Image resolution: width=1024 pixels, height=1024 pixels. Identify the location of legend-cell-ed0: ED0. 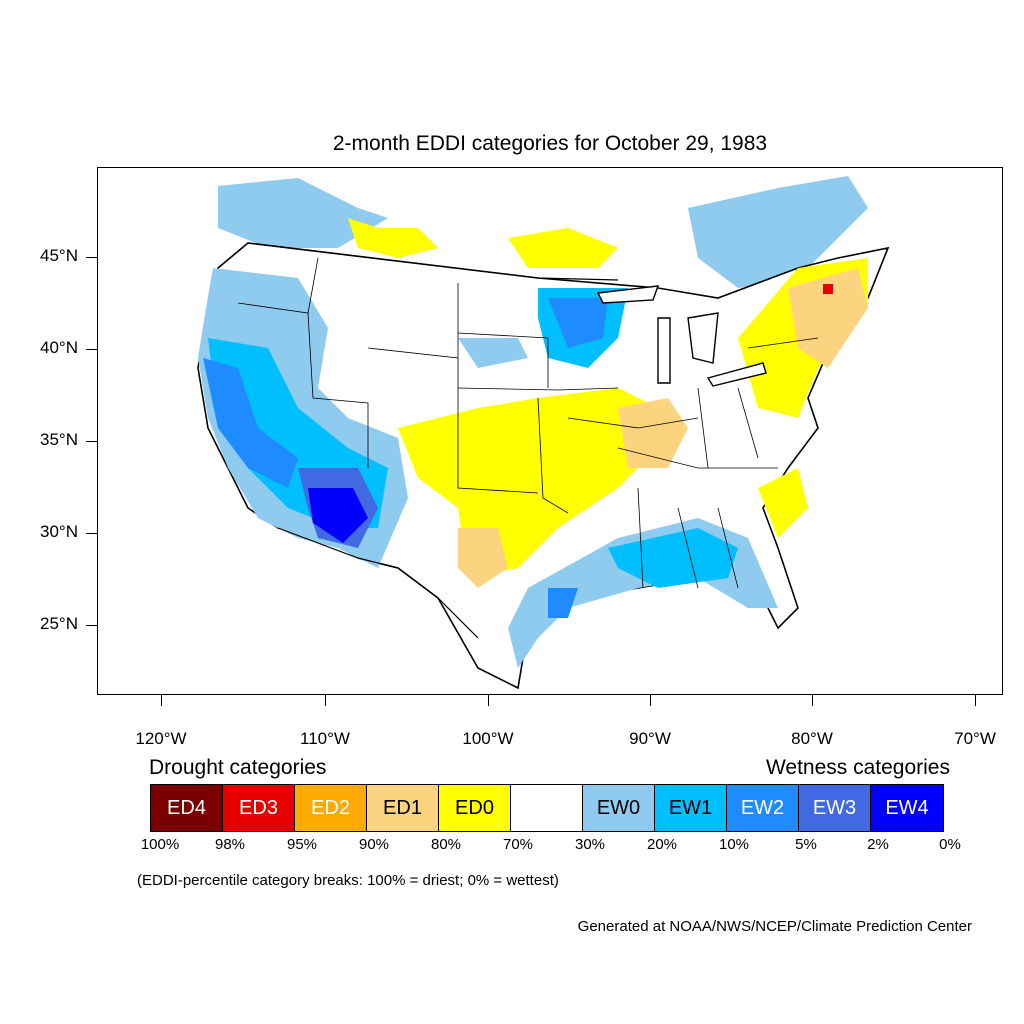
(475, 808).